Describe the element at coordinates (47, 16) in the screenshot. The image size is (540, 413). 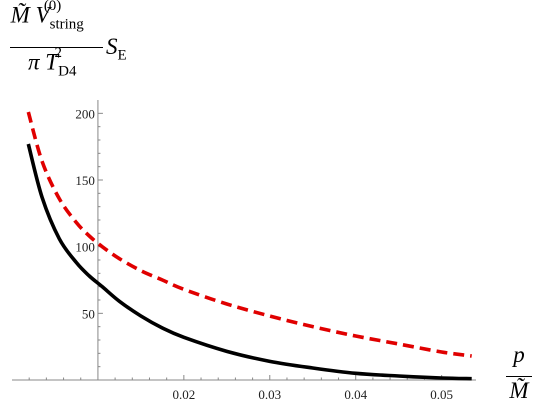
I see `y-label-numerator: M̃ Vstring(0)` at that location.